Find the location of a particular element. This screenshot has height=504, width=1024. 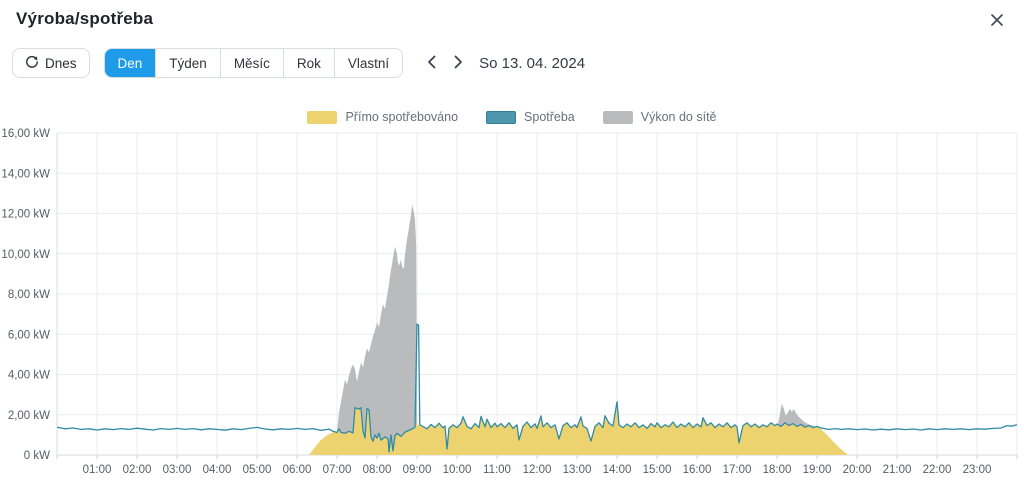

x-axis-label: 09:00 is located at coordinates (417, 470).